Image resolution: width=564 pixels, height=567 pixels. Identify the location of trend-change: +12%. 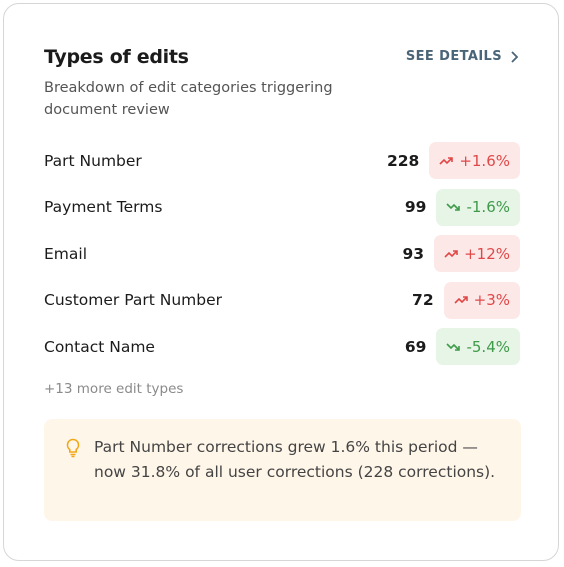
(487, 253).